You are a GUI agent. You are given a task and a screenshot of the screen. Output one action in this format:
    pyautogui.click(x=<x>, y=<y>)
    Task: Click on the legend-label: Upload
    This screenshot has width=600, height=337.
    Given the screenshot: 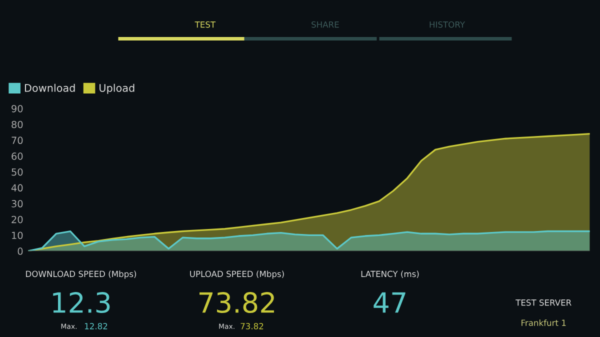 What is the action you would take?
    pyautogui.click(x=117, y=89)
    